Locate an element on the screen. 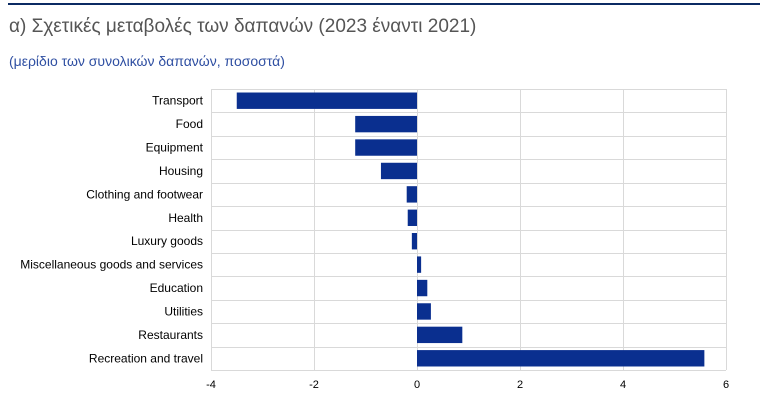 This screenshot has height=410, width=778. bar-luxury-goods is located at coordinates (414, 241).